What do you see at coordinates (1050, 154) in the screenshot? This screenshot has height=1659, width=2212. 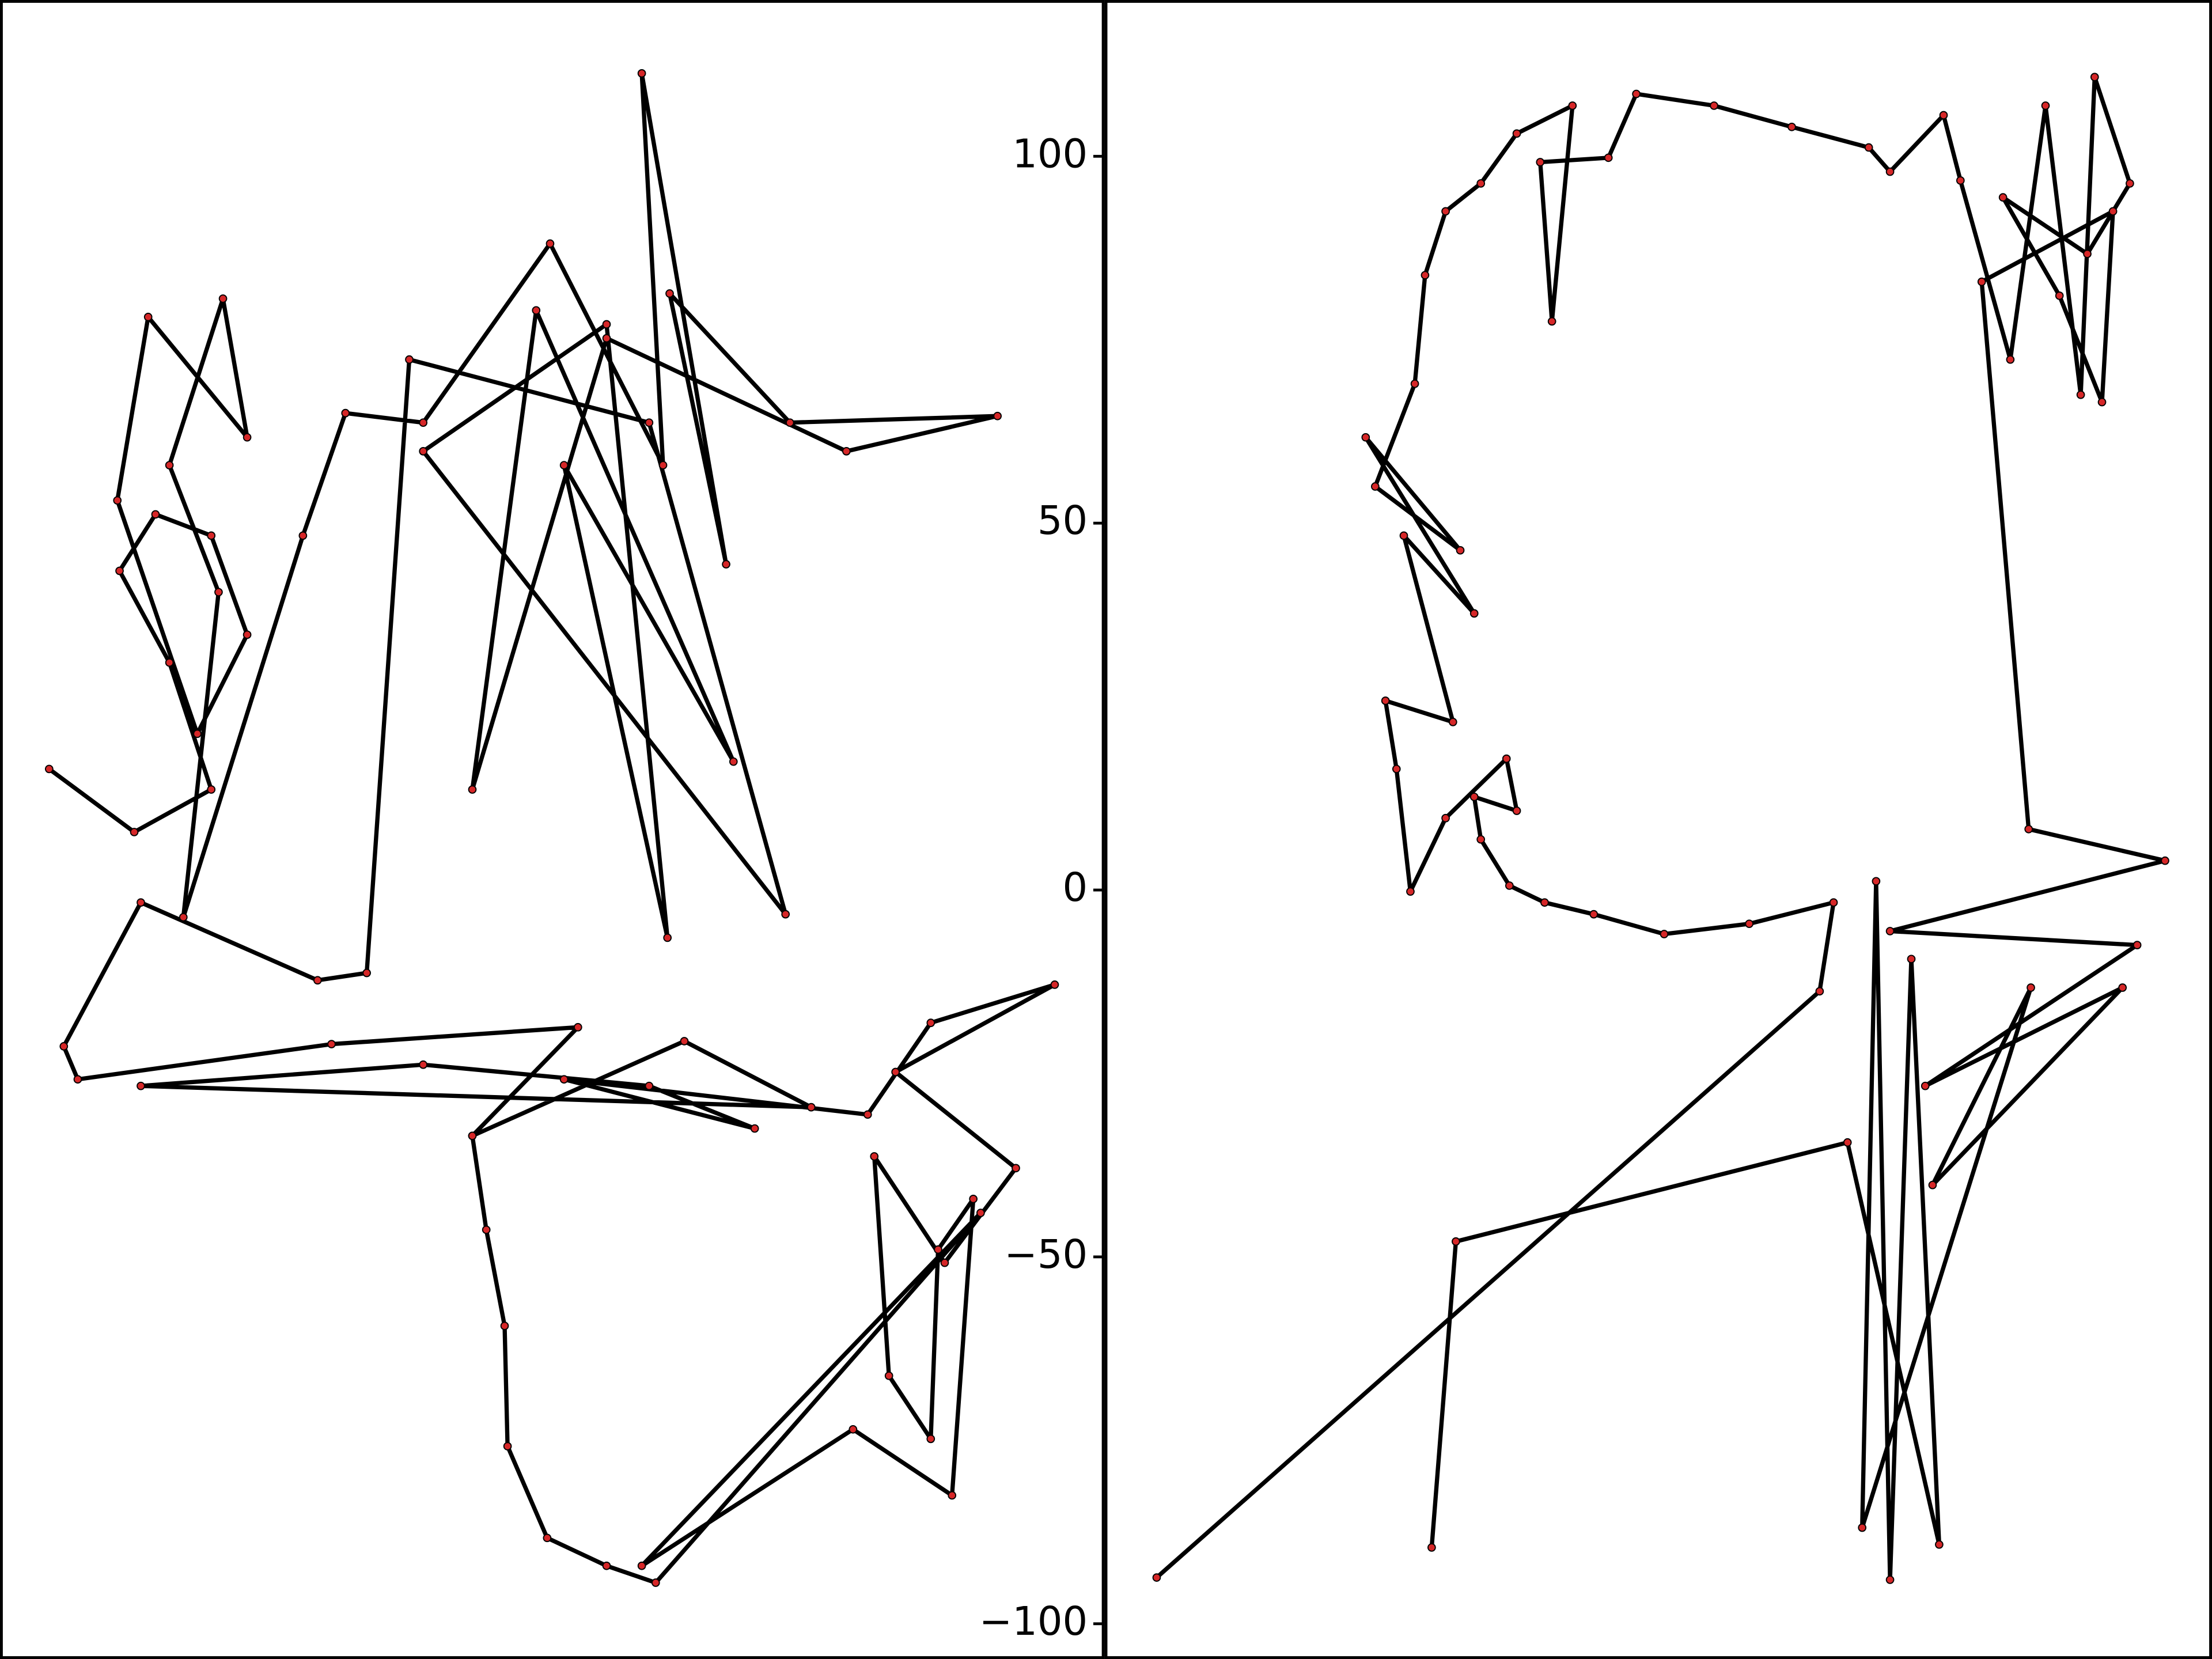 I see `y-tick-label: 100` at bounding box center [1050, 154].